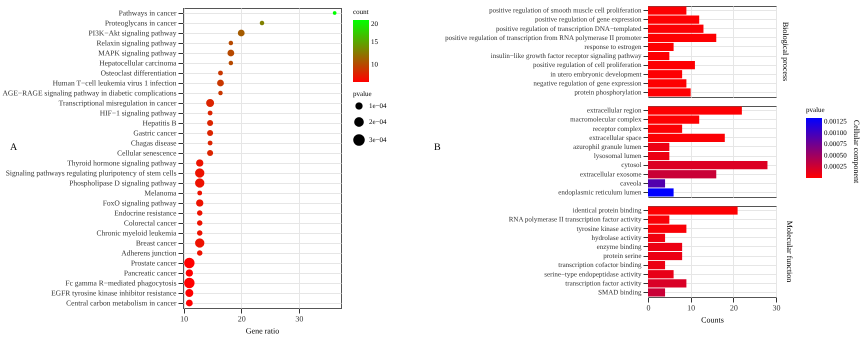 The width and height of the screenshot is (865, 341). Describe the element at coordinates (437, 147) in the screenshot. I see `text: B` at that location.